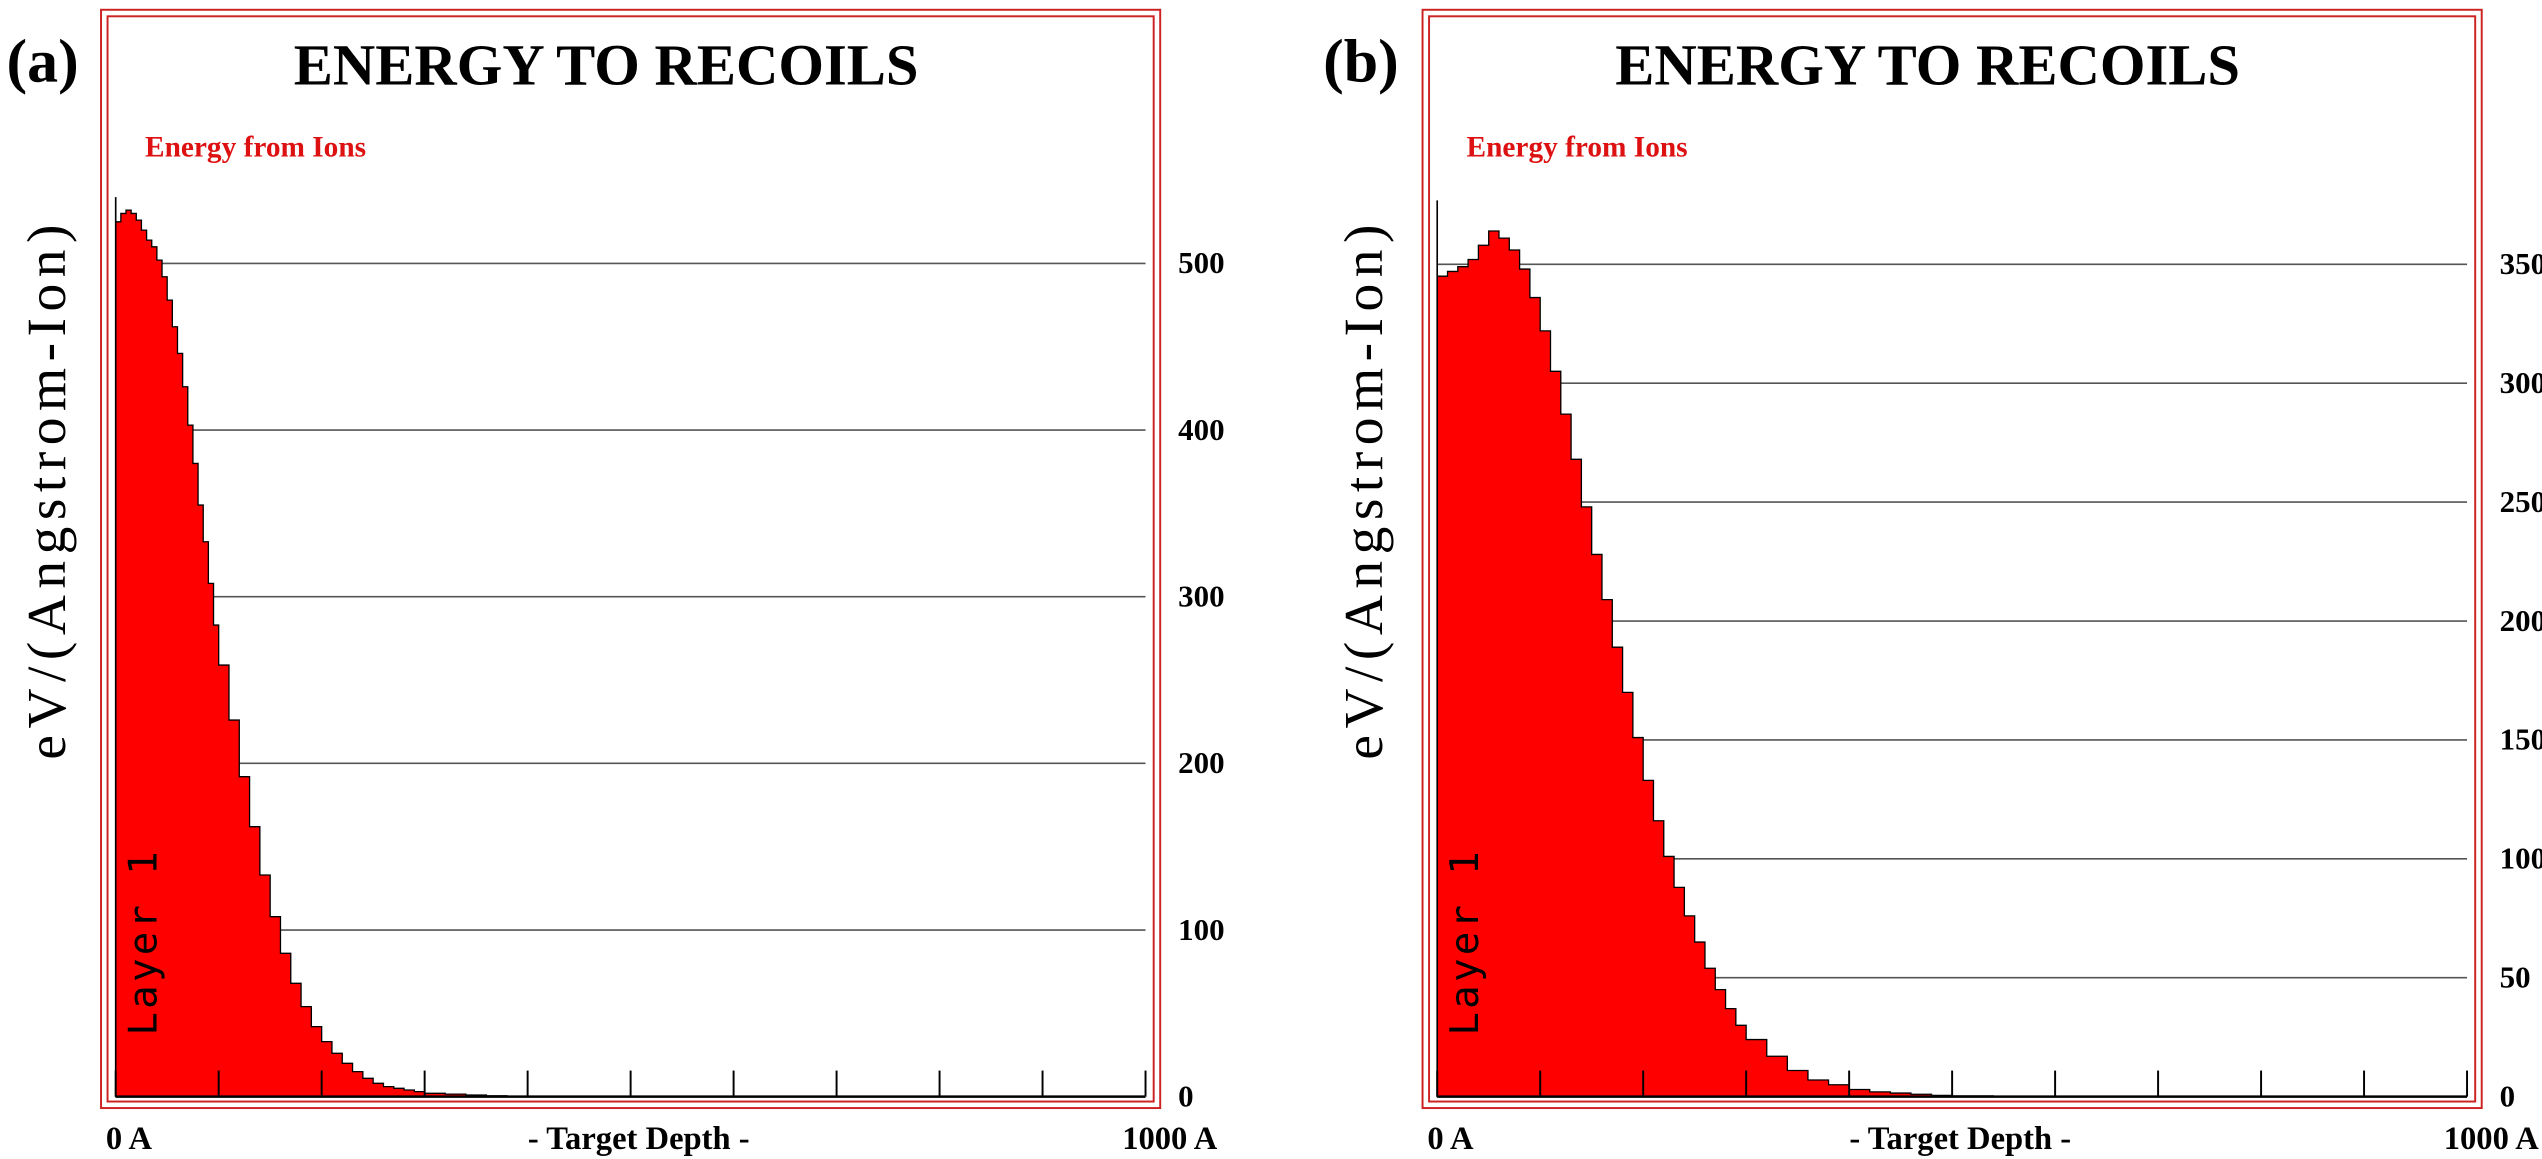  What do you see at coordinates (2521, 739) in the screenshot?
I see `y-tick-label: 150` at bounding box center [2521, 739].